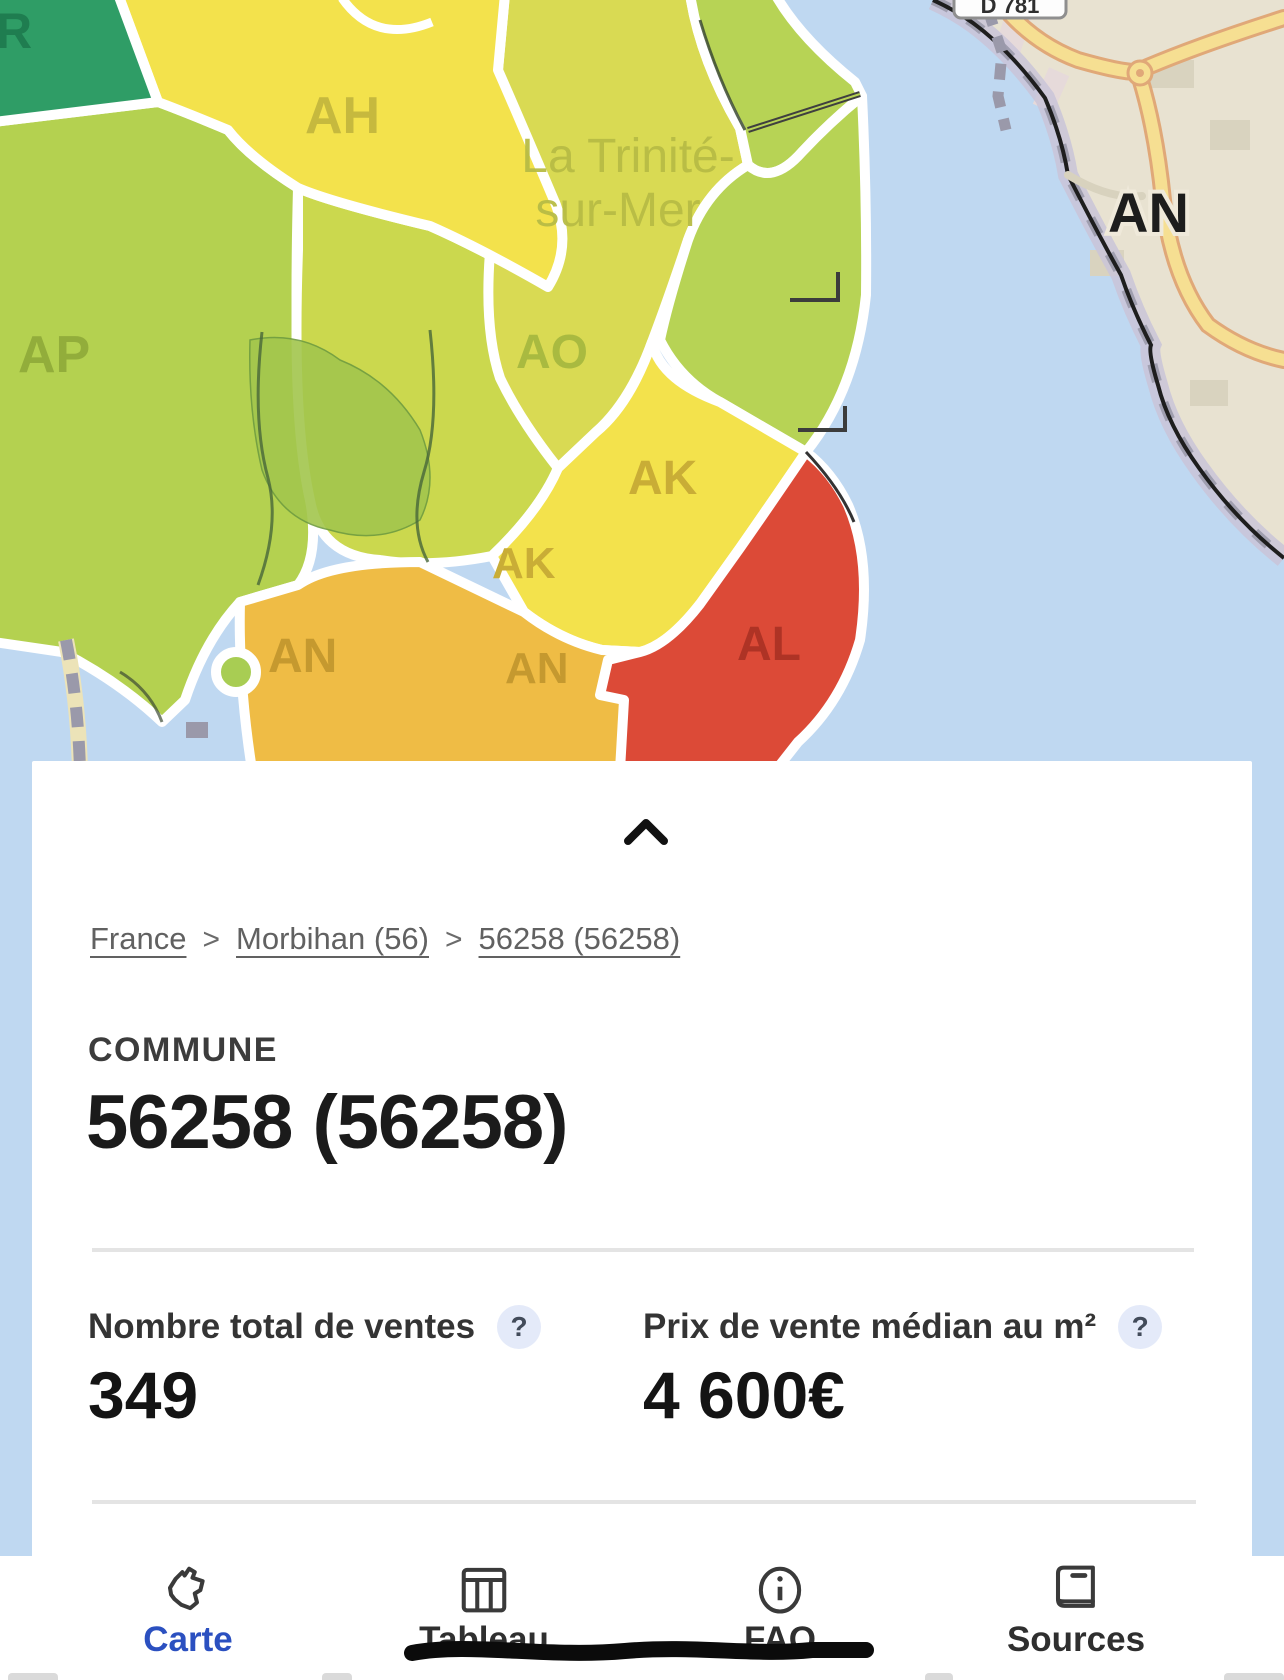 The height and width of the screenshot is (1680, 1284). What do you see at coordinates (341, 146) in the screenshot?
I see `zone-ah` at bounding box center [341, 146].